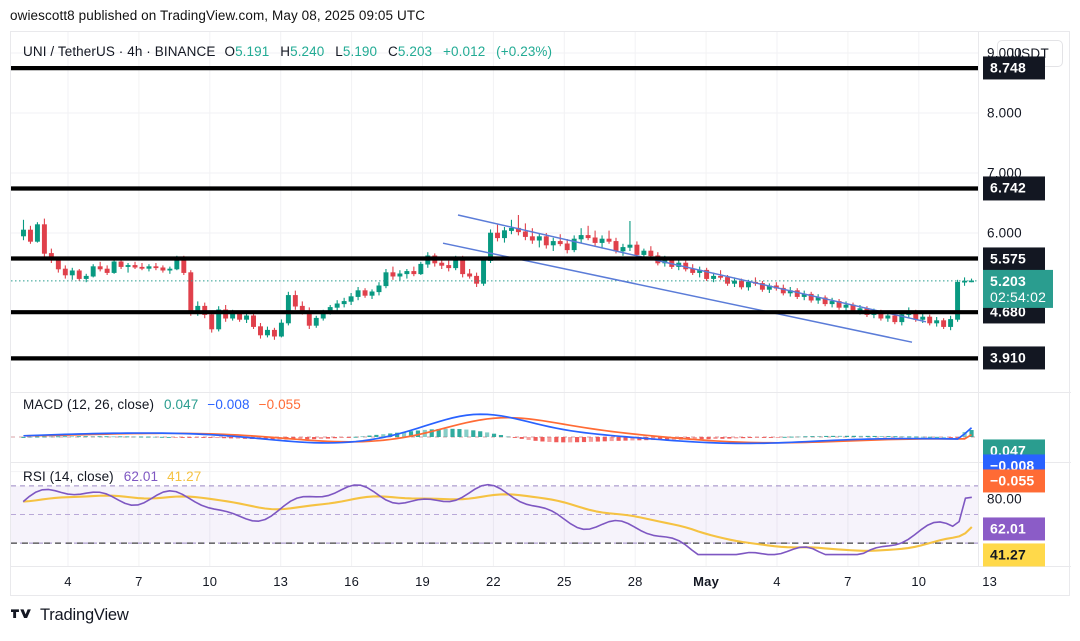  Describe the element at coordinates (1008, 280) in the screenshot. I see `current-price-value: 5.203` at that location.